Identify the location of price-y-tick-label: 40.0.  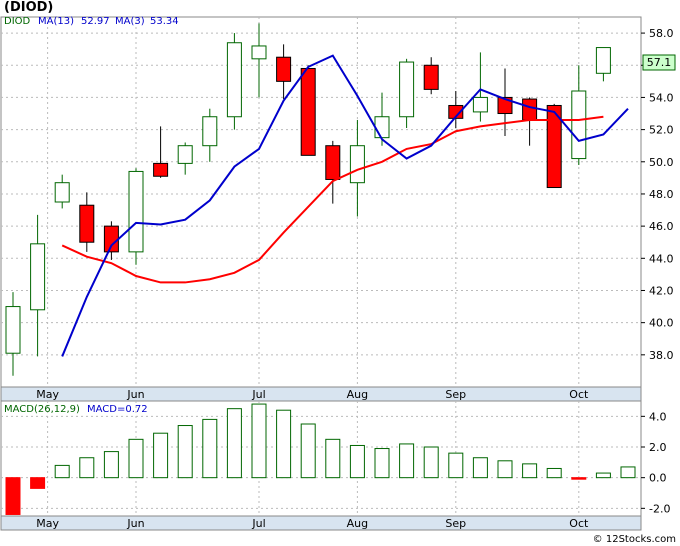
(661, 323).